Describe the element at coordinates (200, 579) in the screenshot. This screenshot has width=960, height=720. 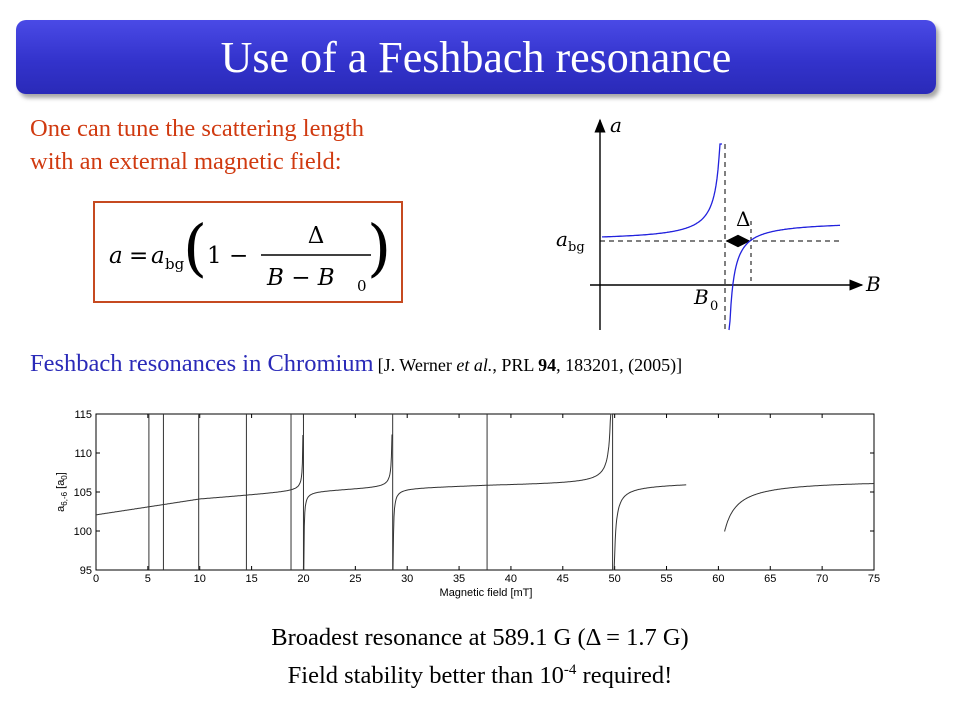
I see `x-tick-label: 10` at that location.